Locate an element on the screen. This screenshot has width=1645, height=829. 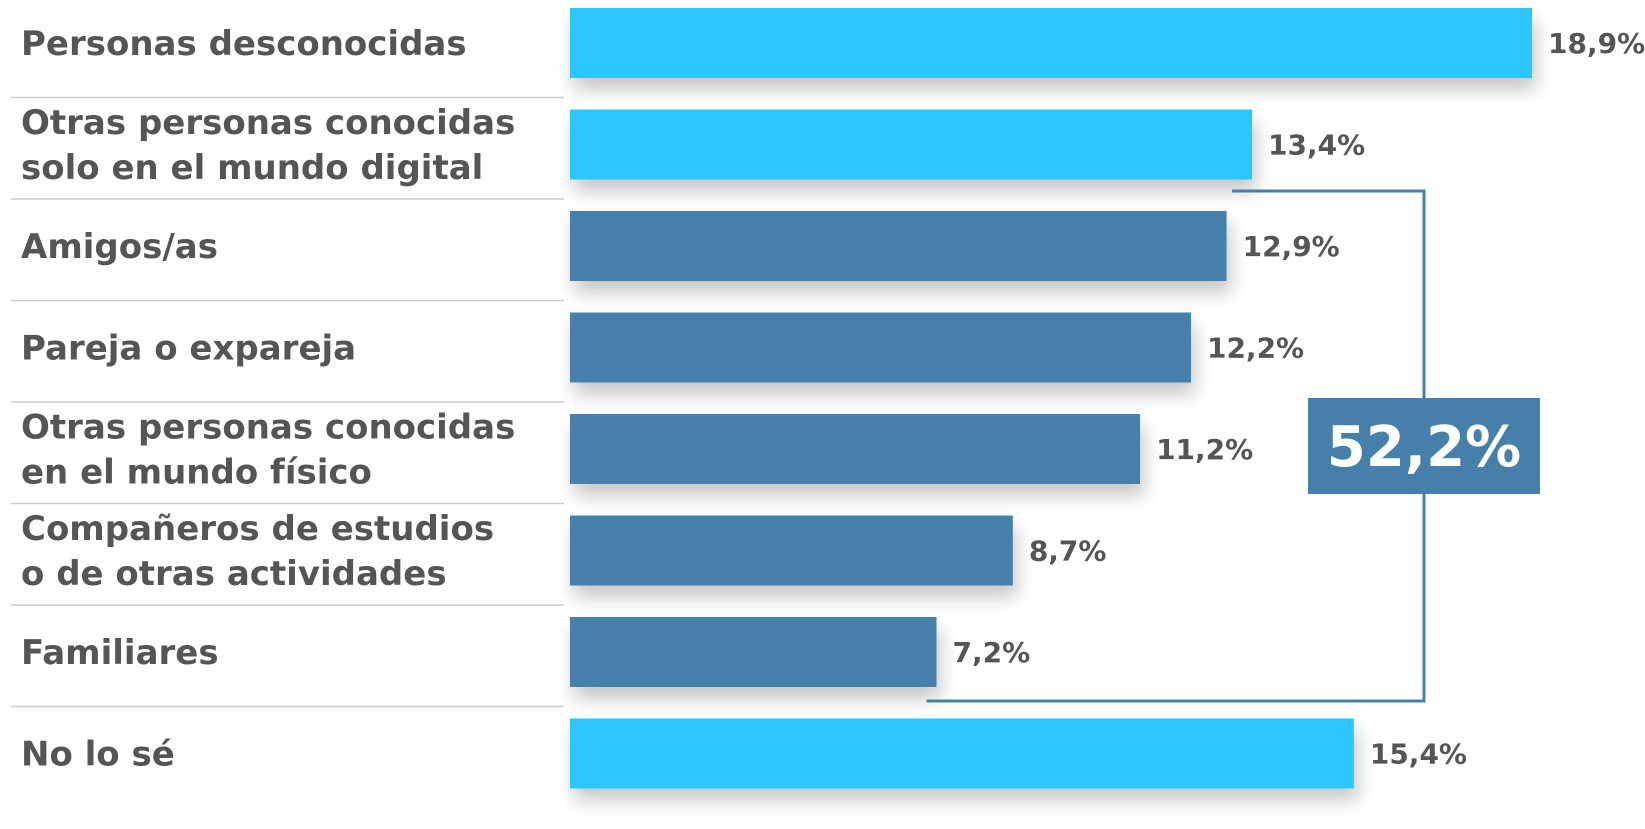
value-label: 12,2% is located at coordinates (1255, 348).